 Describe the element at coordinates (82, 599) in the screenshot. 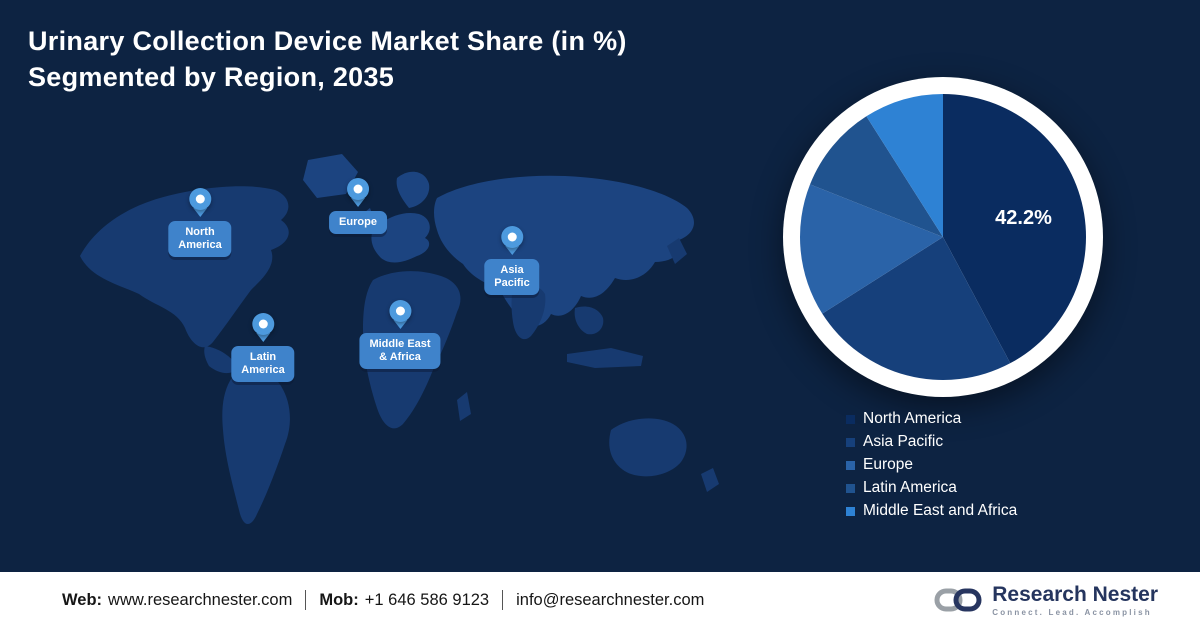

I see `web-label: Web:` at that location.